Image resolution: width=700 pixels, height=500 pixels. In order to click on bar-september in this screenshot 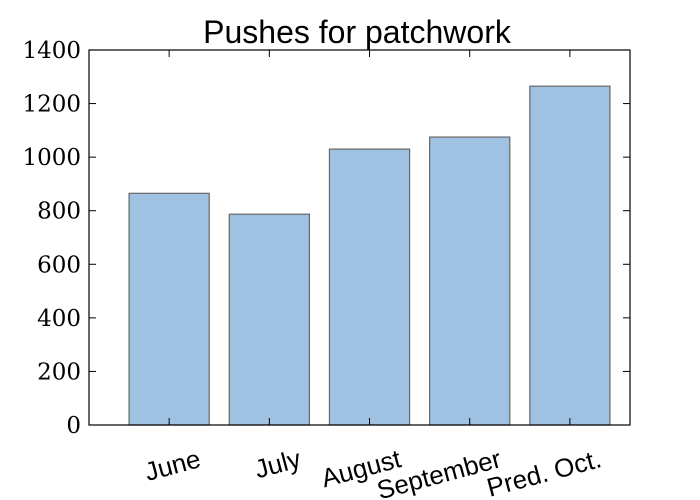, I will do `click(470, 281)`.